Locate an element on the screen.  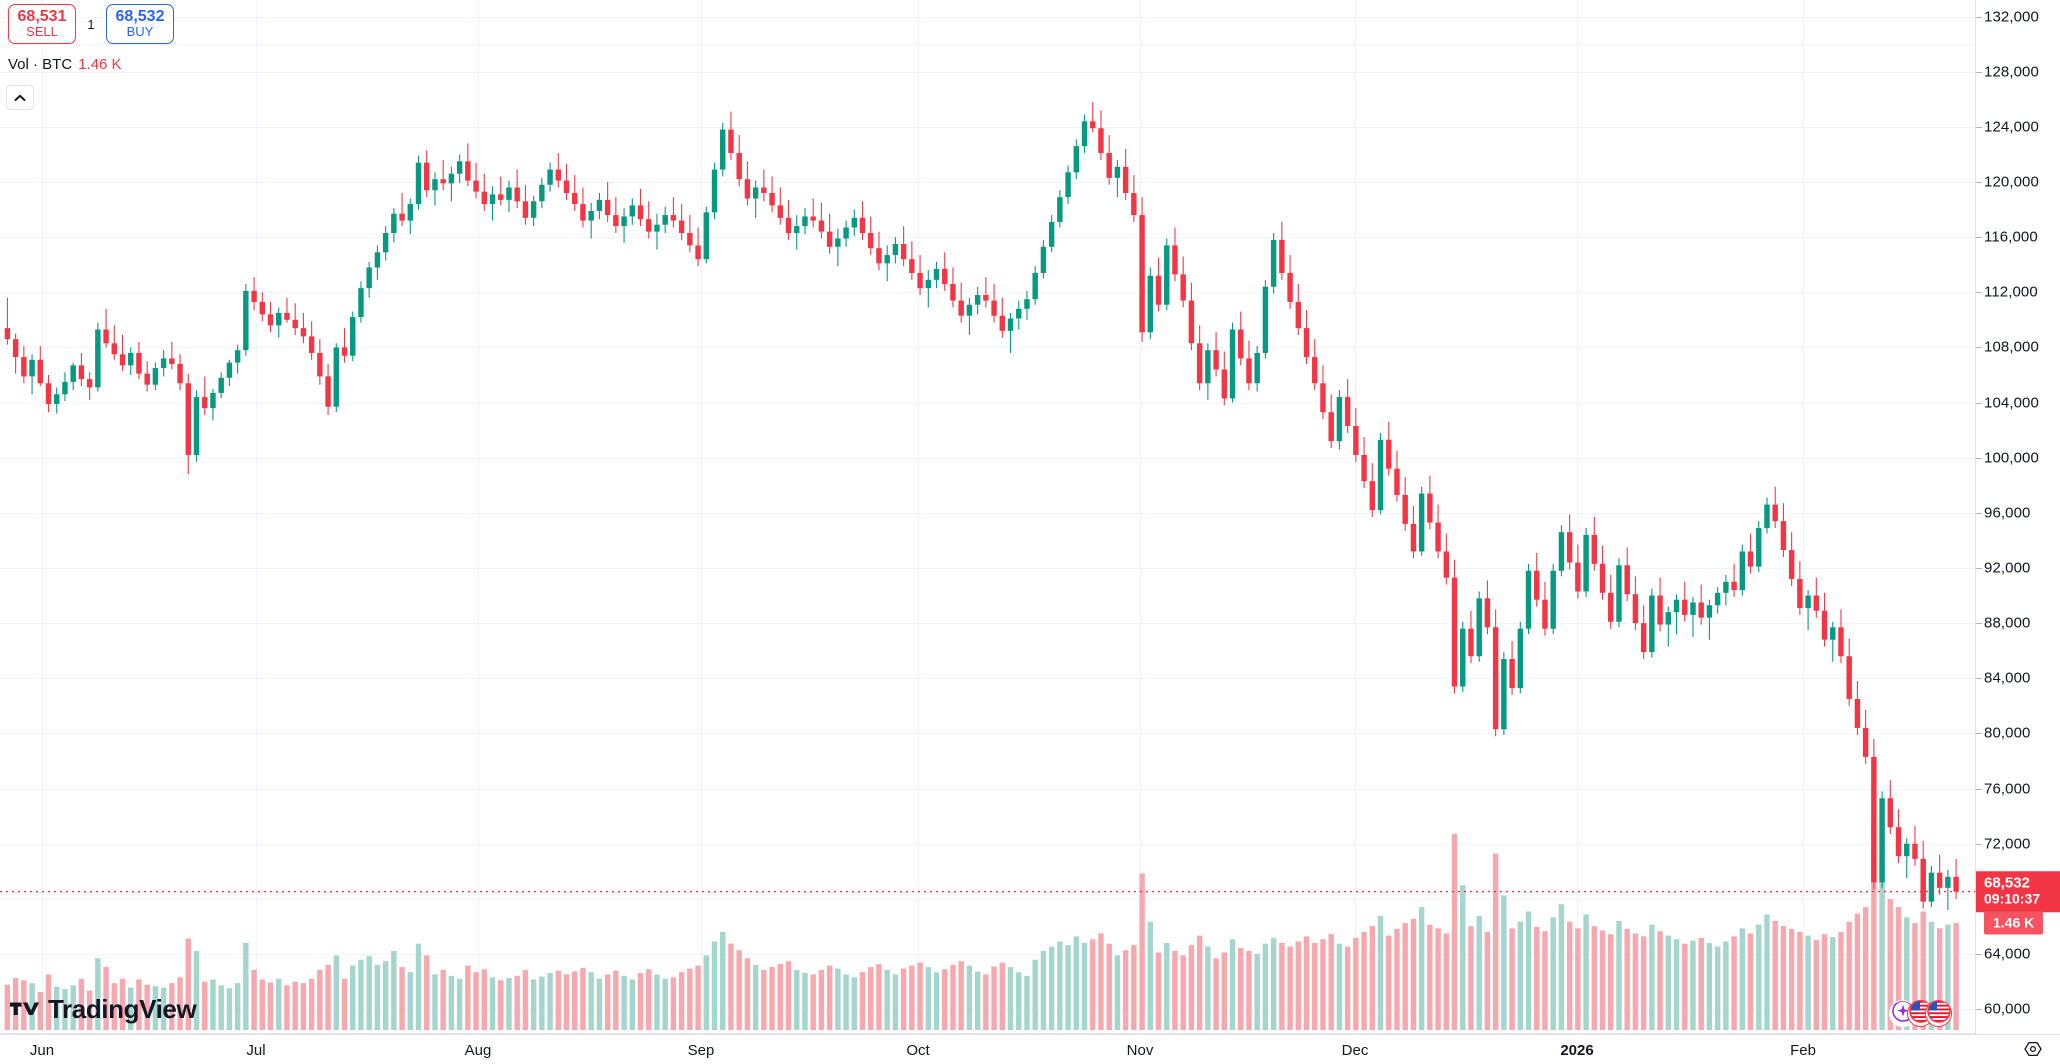
buy-price: 68,532 is located at coordinates (140, 16).